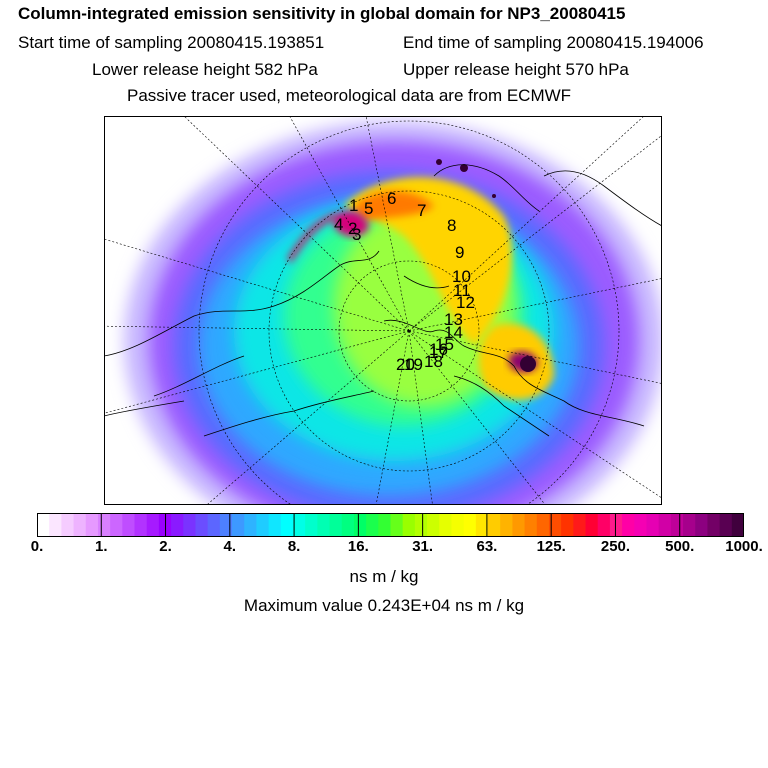 The image size is (768, 768). I want to click on colorbar, so click(390, 525).